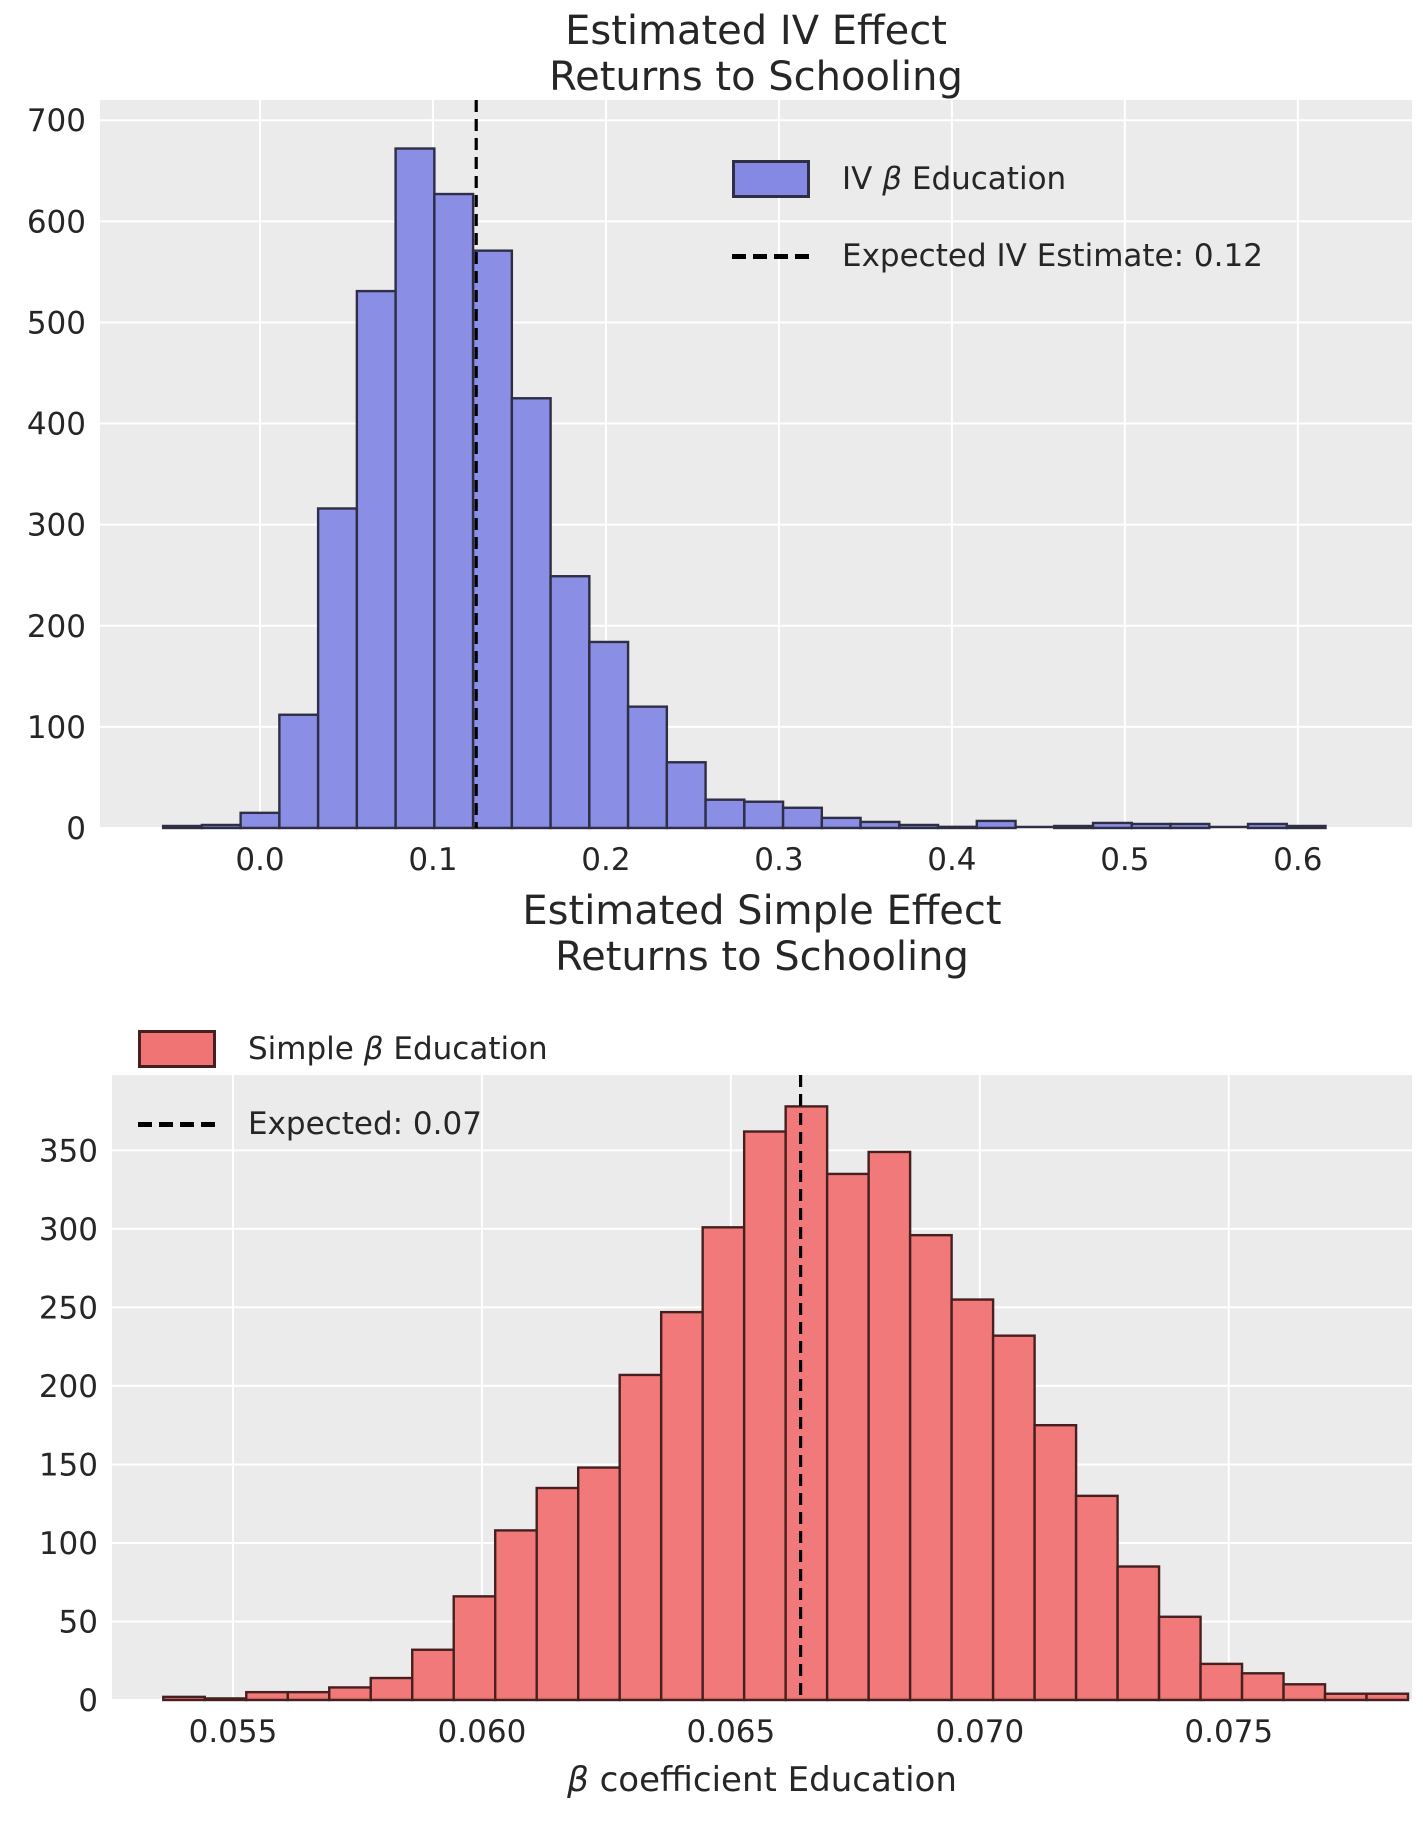 The image size is (1423, 1823). I want to click on y-tick-label: 250, so click(68, 1308).